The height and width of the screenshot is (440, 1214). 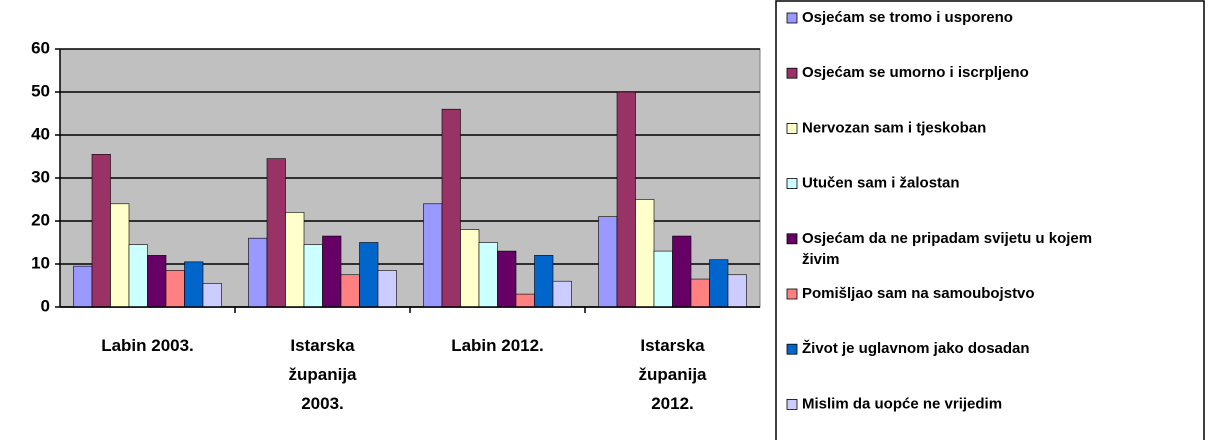 What do you see at coordinates (40, 90) in the screenshot?
I see `y-tick-label: 50` at bounding box center [40, 90].